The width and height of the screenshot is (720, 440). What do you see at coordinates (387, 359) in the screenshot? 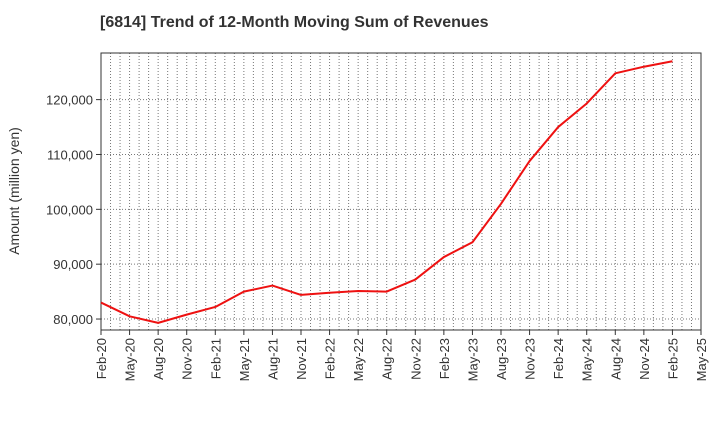
I see `x-tick-label: Aug-22` at bounding box center [387, 359].